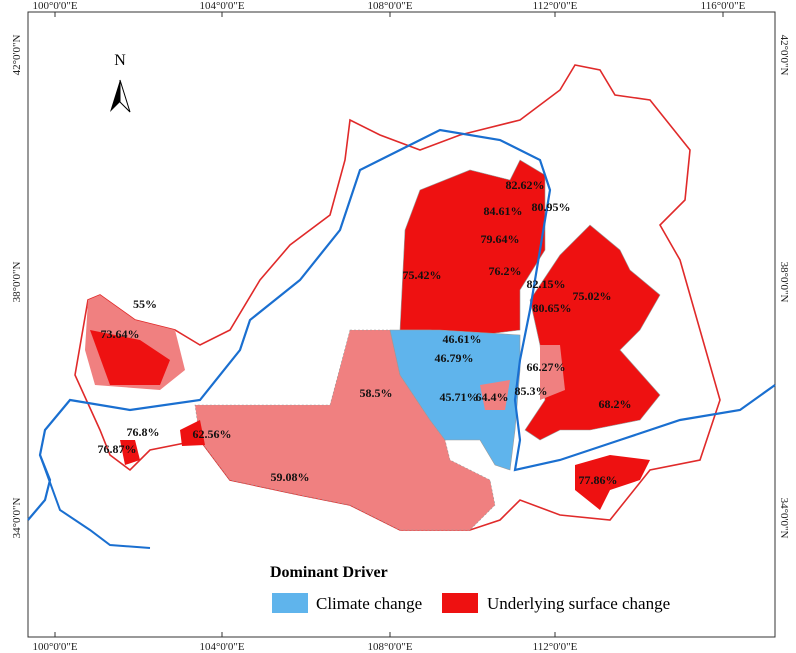  I want to click on region-label: 59.08%, so click(290, 477).